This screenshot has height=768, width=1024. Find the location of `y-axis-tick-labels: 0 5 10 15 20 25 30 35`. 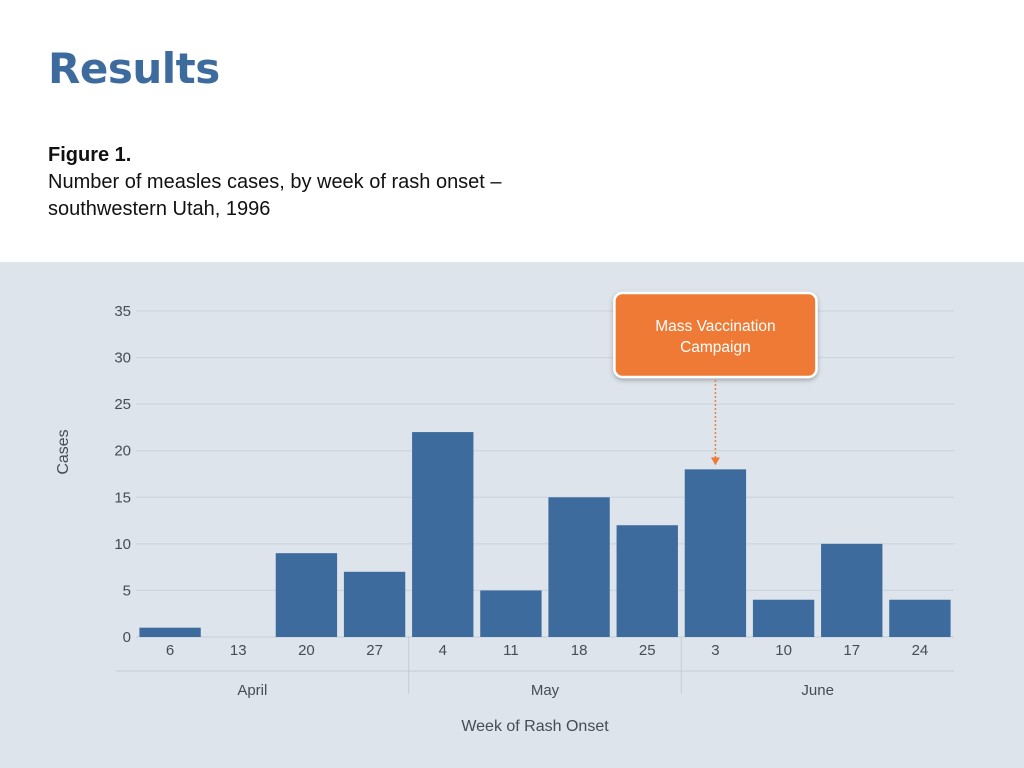

y-axis-tick-labels: 0 5 10 15 20 25 30 35 is located at coordinates (122, 474).